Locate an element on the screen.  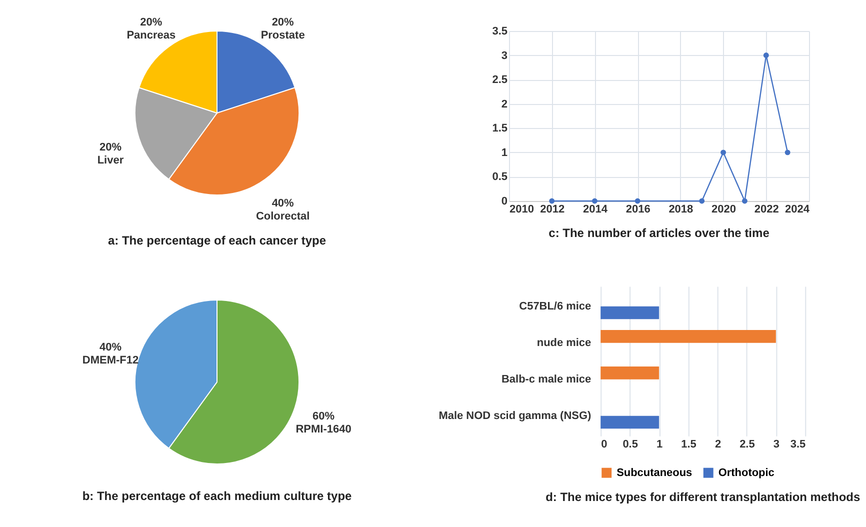
slice-label: Liver is located at coordinates (110, 160).